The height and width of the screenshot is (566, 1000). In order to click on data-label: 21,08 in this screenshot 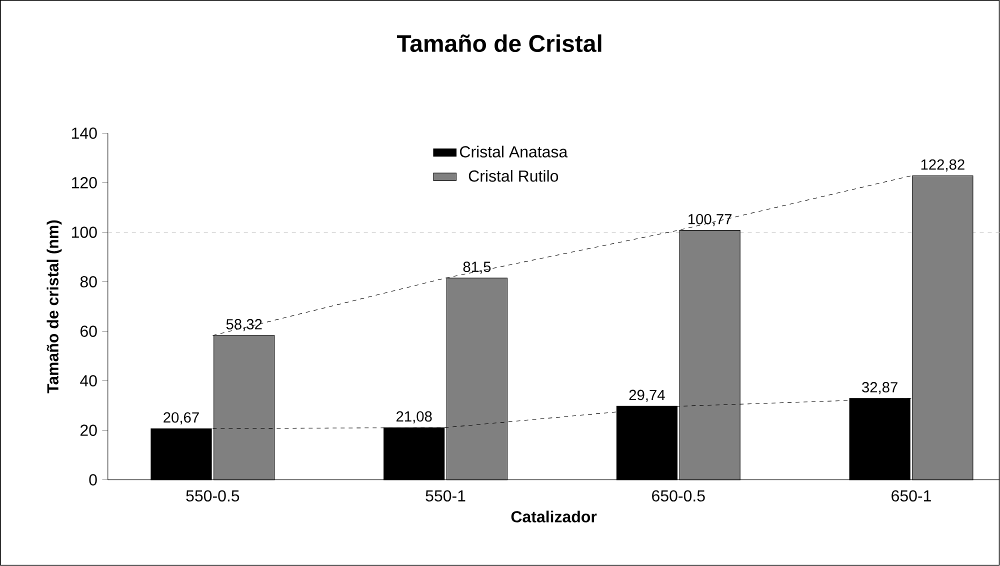, I will do `click(414, 417)`.